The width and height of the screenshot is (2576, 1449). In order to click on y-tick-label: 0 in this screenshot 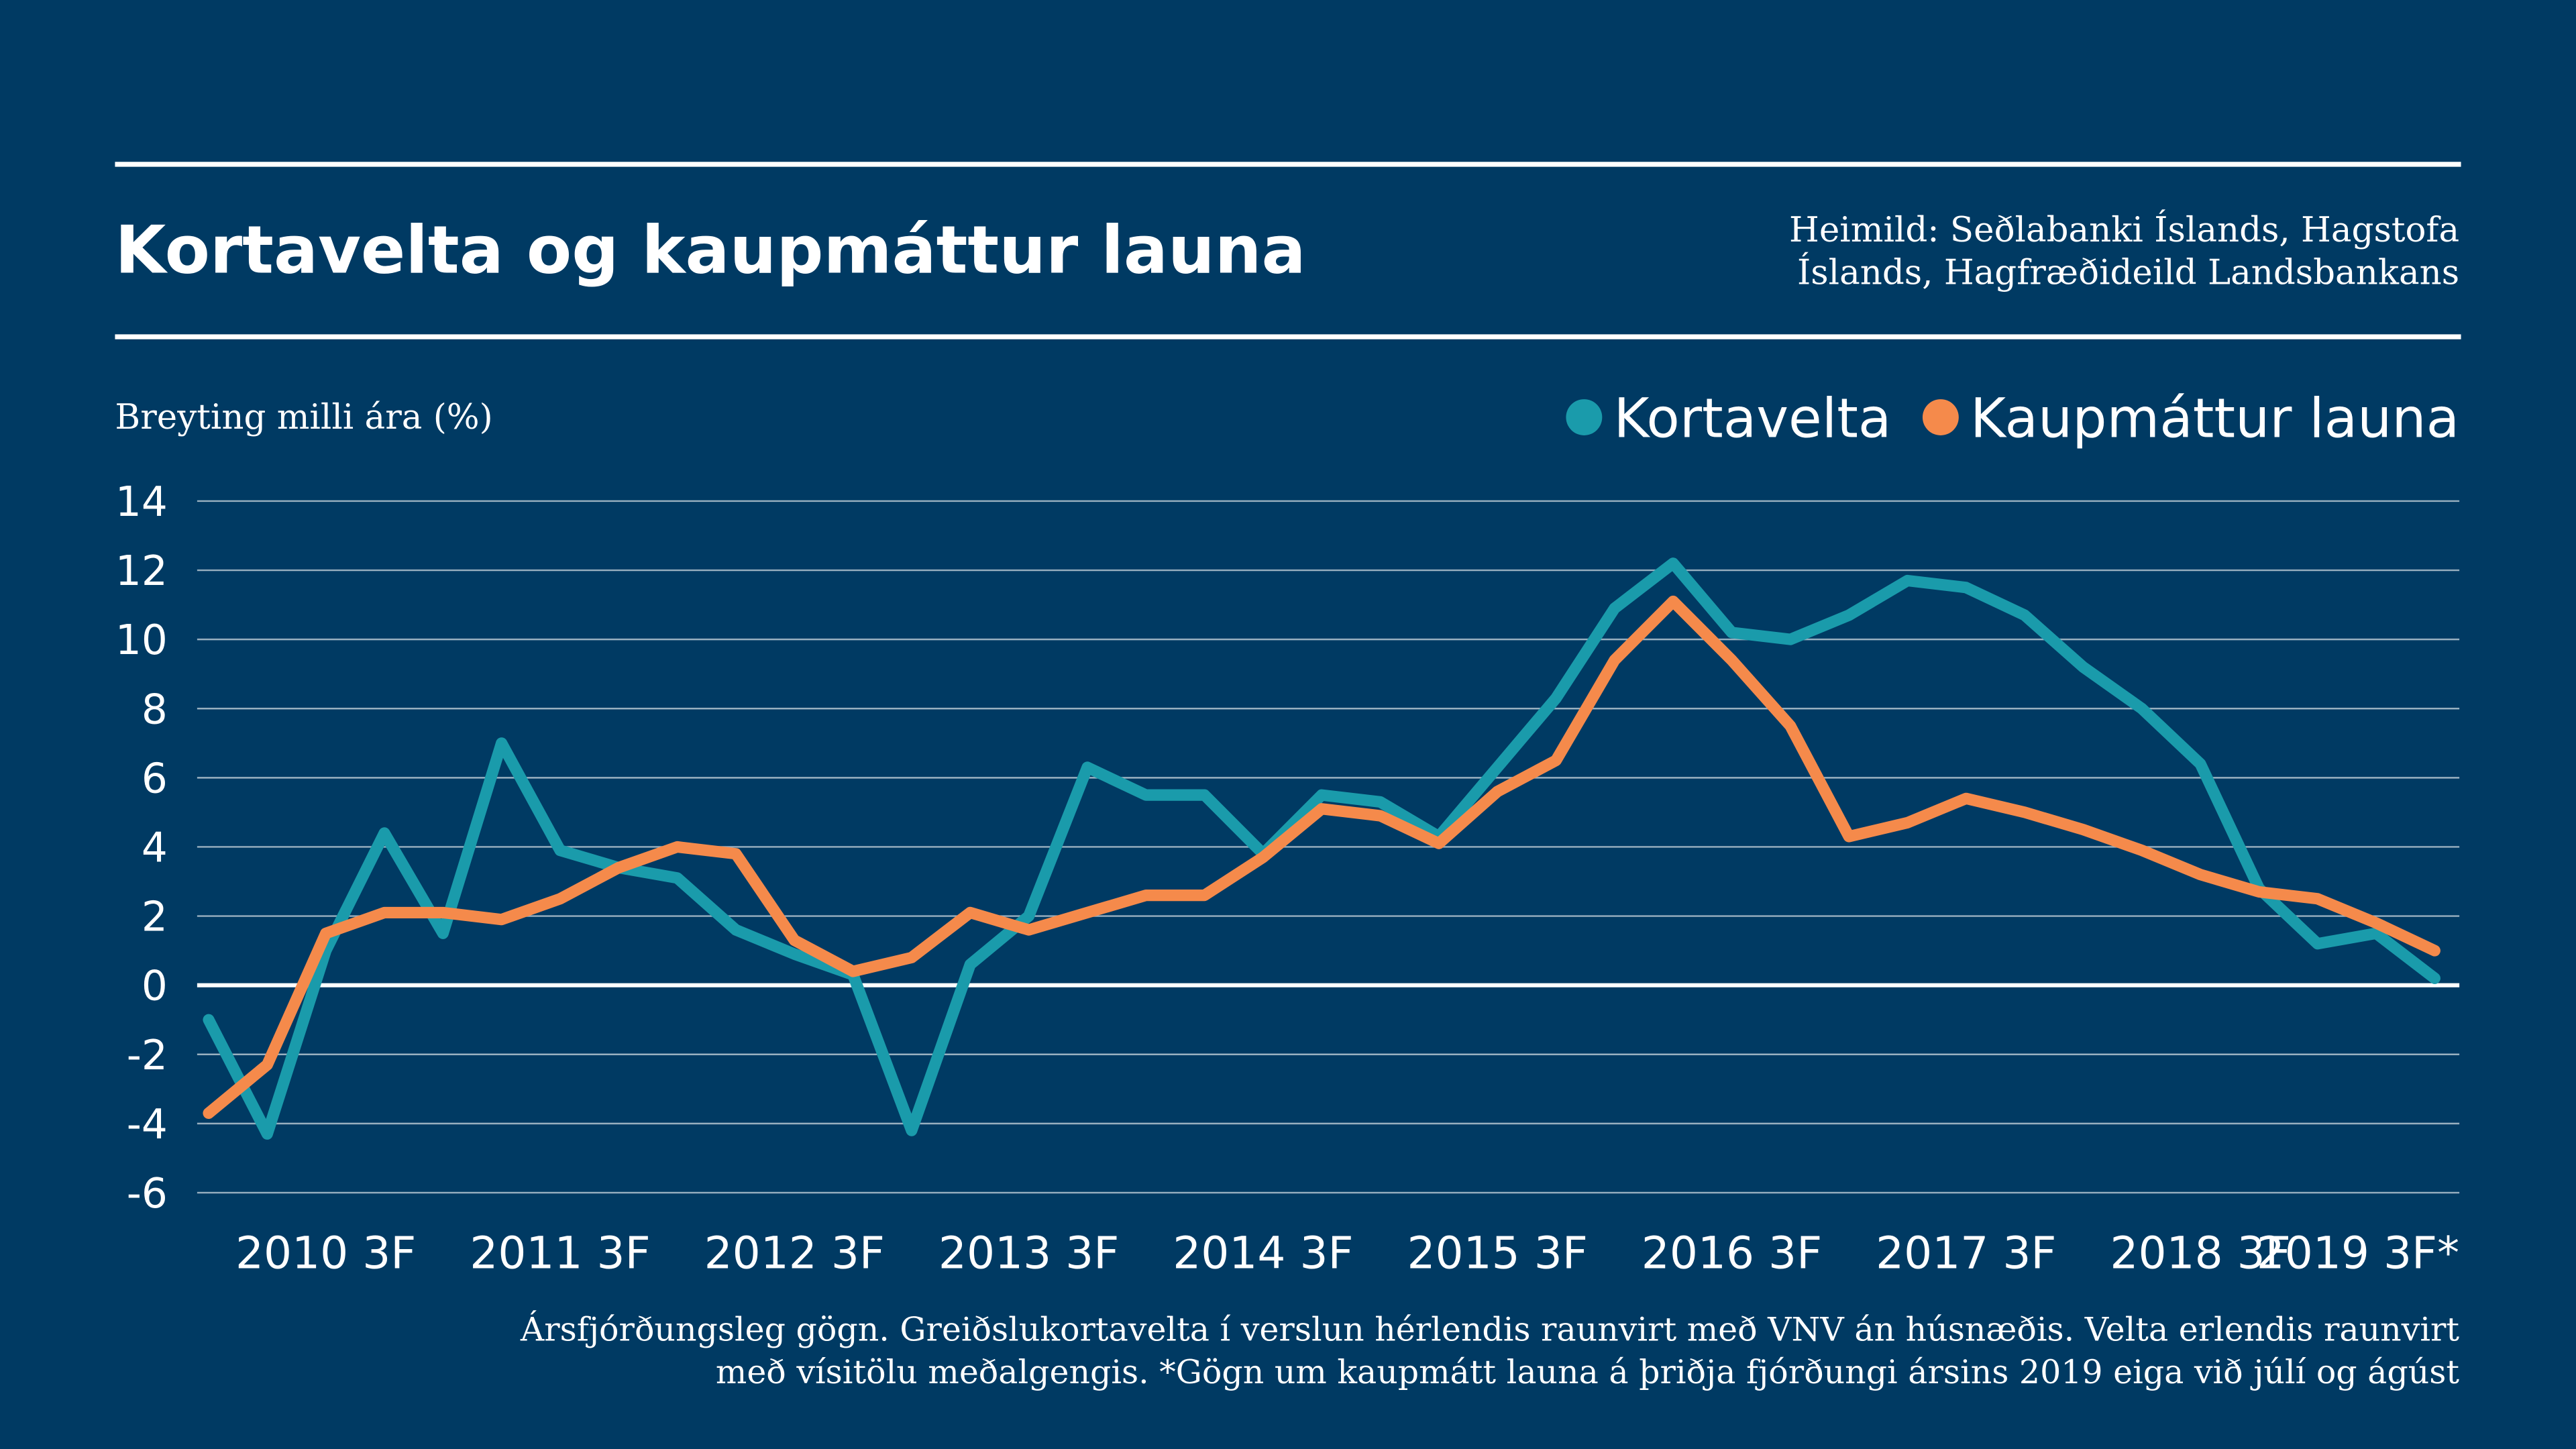, I will do `click(155, 986)`.